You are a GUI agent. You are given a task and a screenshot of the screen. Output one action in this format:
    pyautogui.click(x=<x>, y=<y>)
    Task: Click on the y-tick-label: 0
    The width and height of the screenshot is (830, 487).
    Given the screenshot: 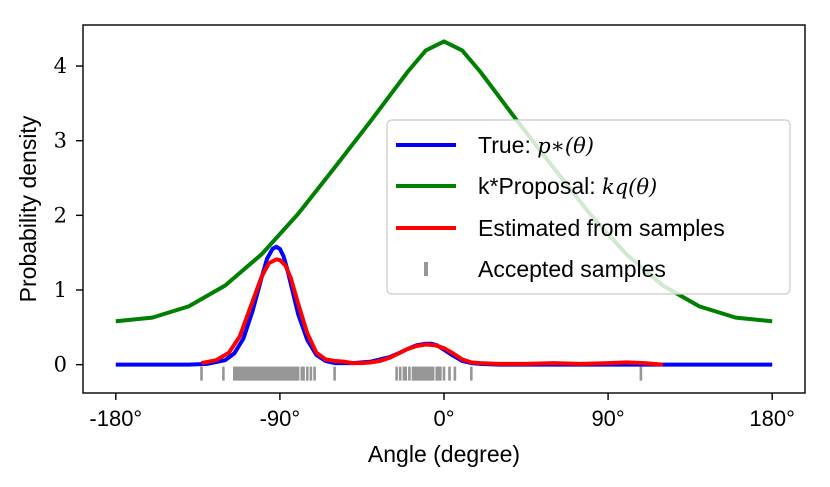 What is the action you would take?
    pyautogui.click(x=60, y=365)
    